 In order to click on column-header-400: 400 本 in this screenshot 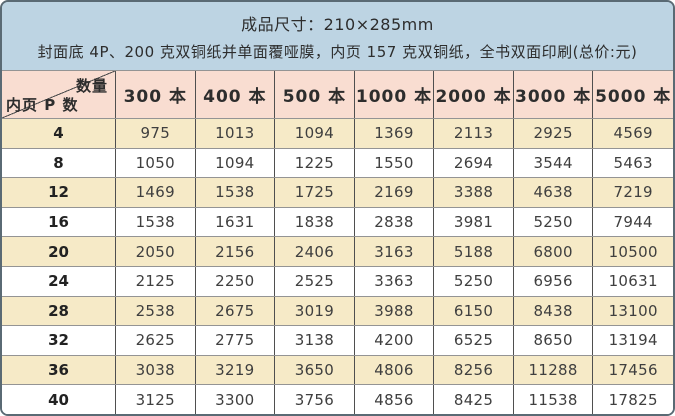, I will do `click(236, 94)`.